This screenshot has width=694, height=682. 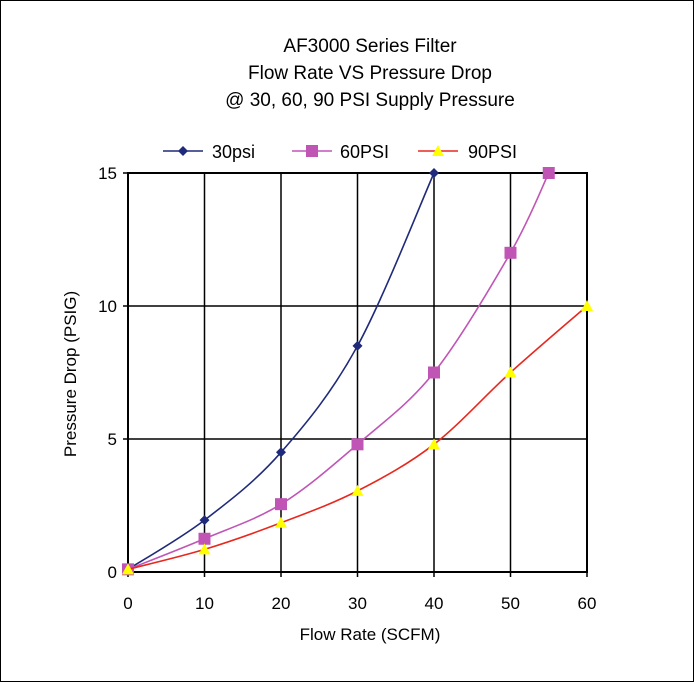 What do you see at coordinates (370, 634) in the screenshot?
I see `x-axis-title: Flow Rate (SCFM)` at bounding box center [370, 634].